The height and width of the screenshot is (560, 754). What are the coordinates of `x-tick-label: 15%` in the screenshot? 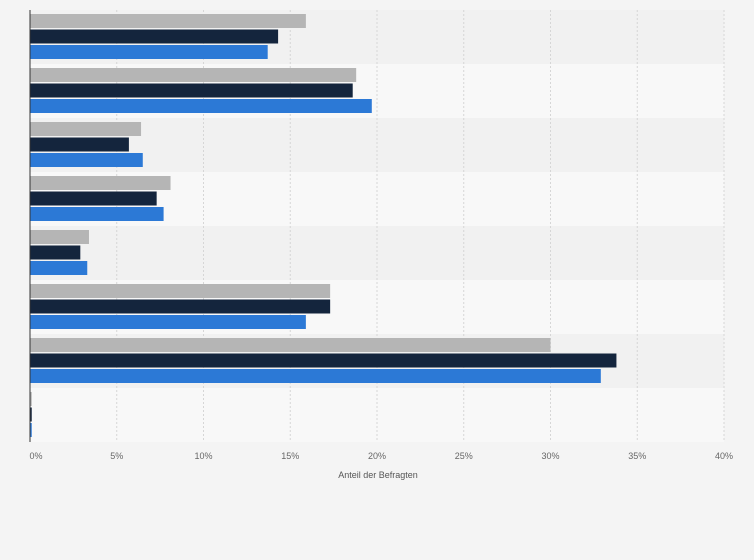 It's located at (290, 456).